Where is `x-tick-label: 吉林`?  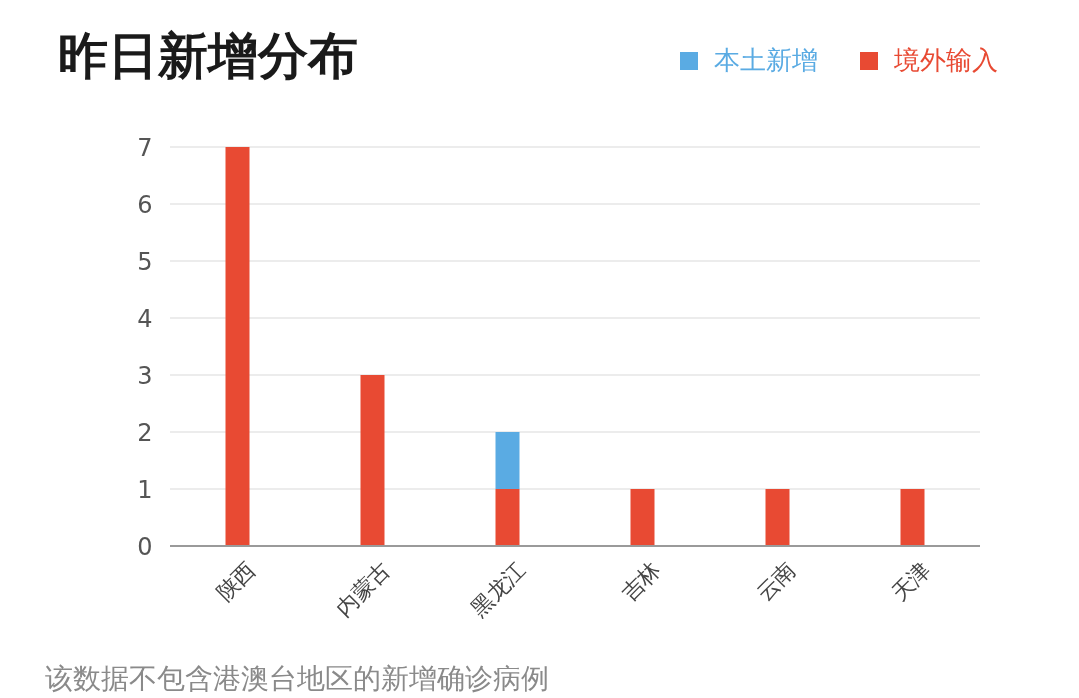 x-tick-label: 吉林 is located at coordinates (641, 581).